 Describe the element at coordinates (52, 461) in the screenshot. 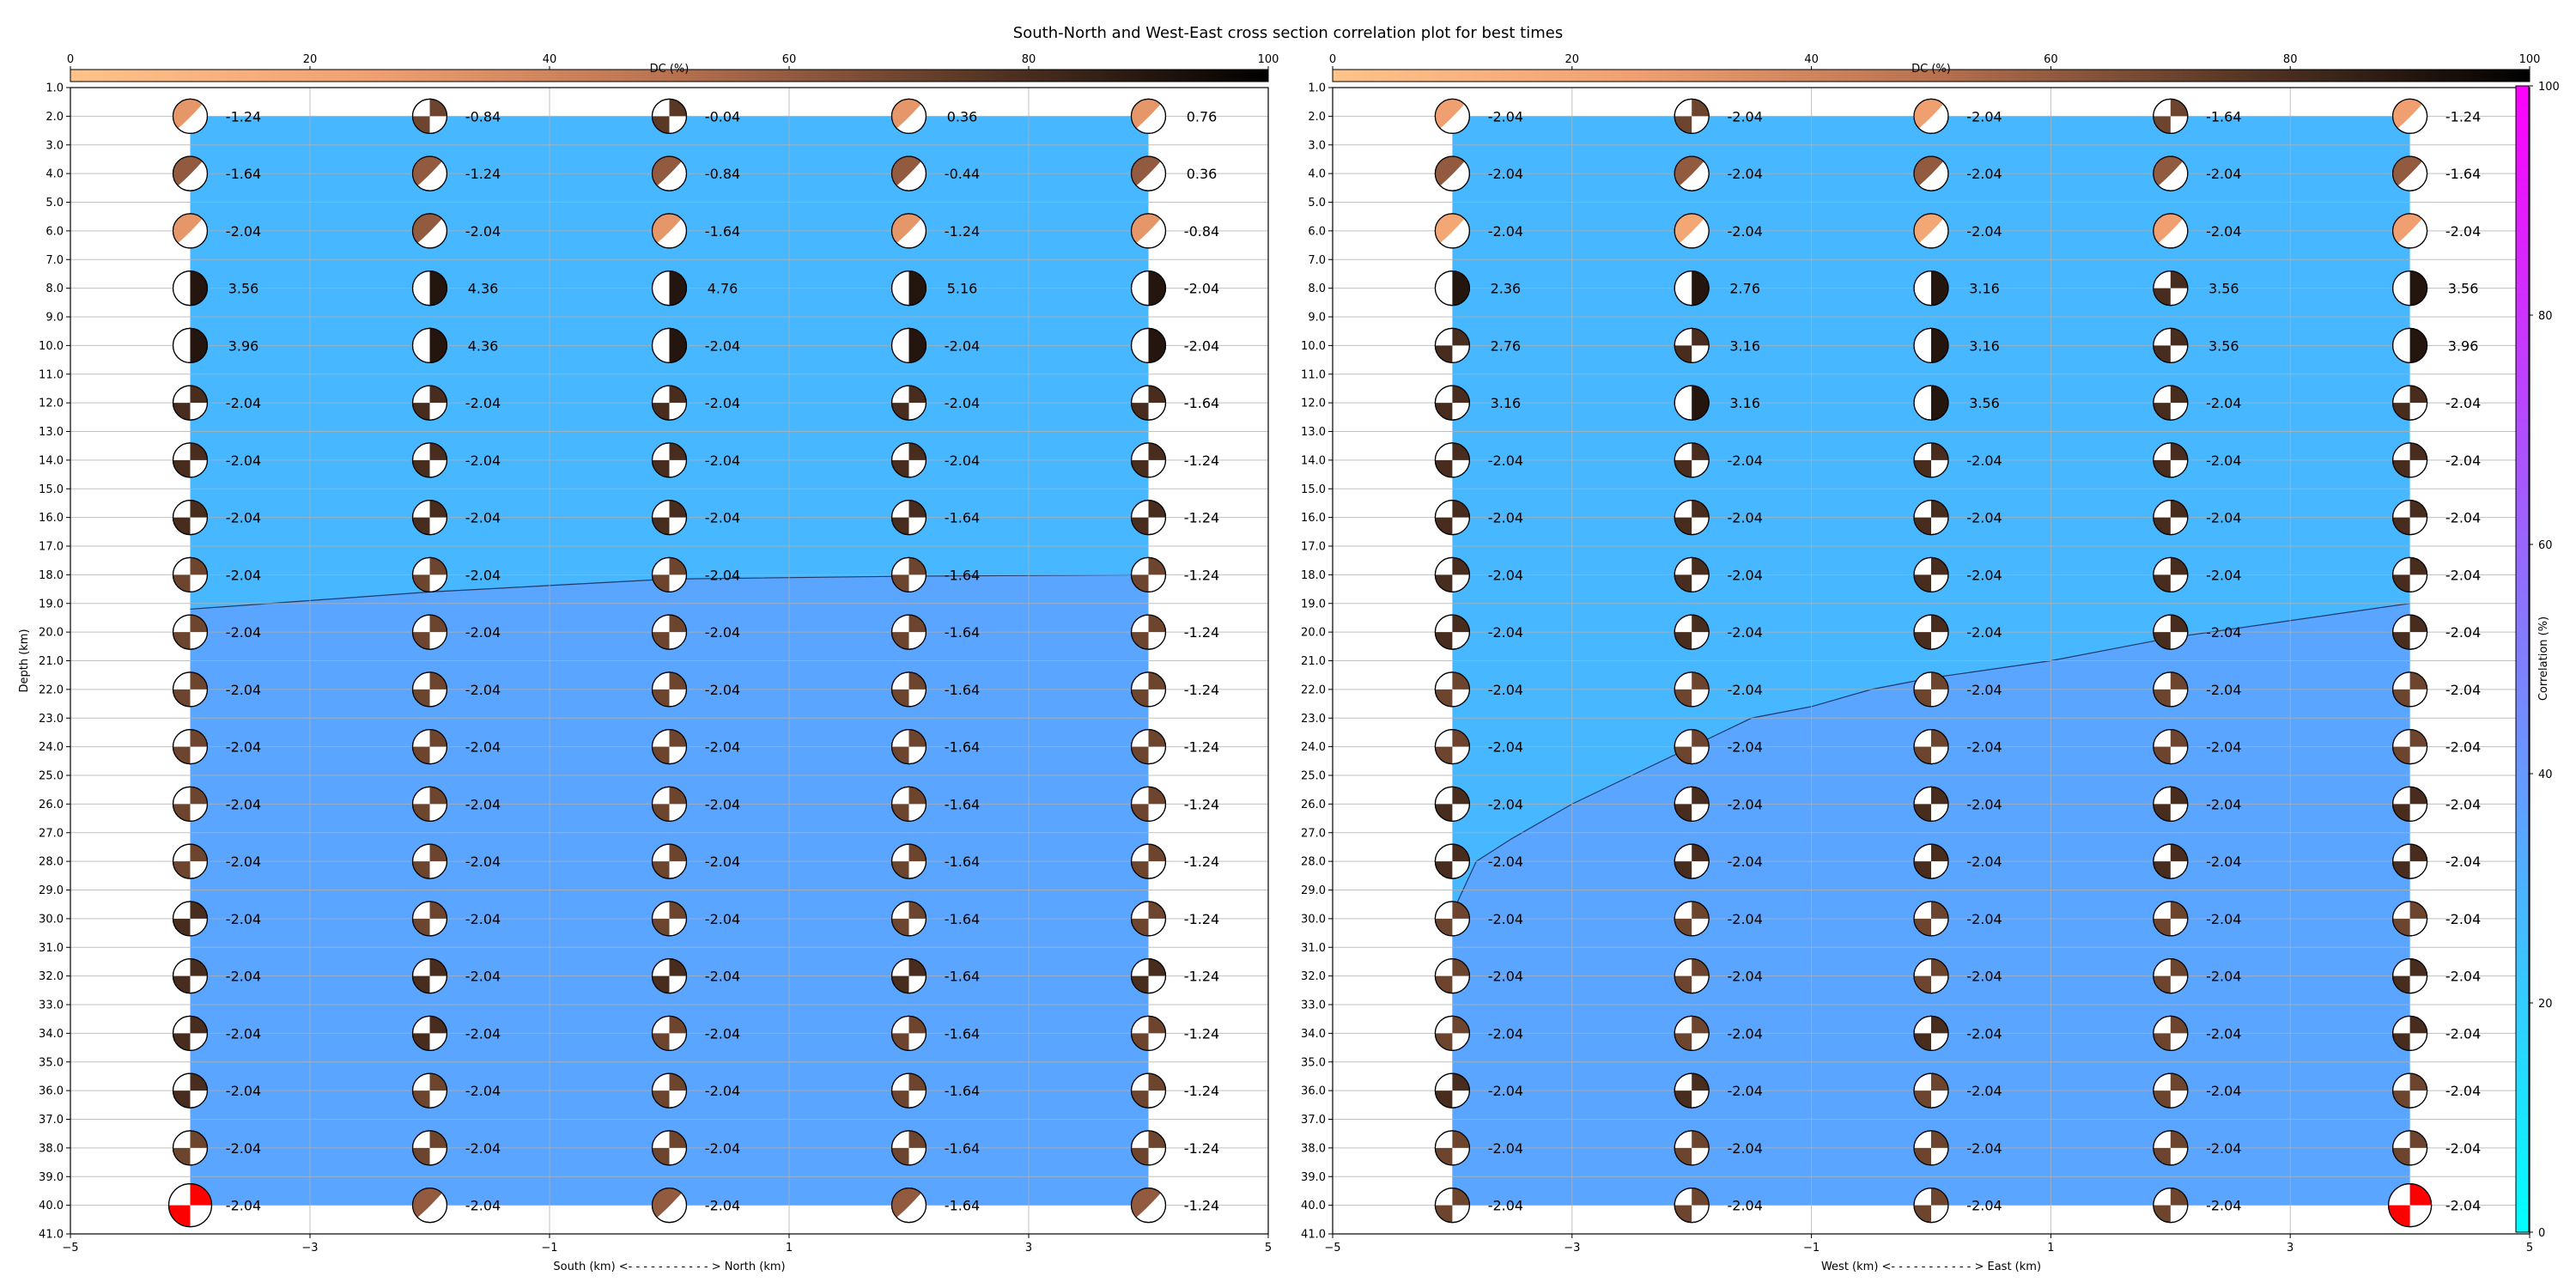

I see `y-tick-label: 14.0` at that location.